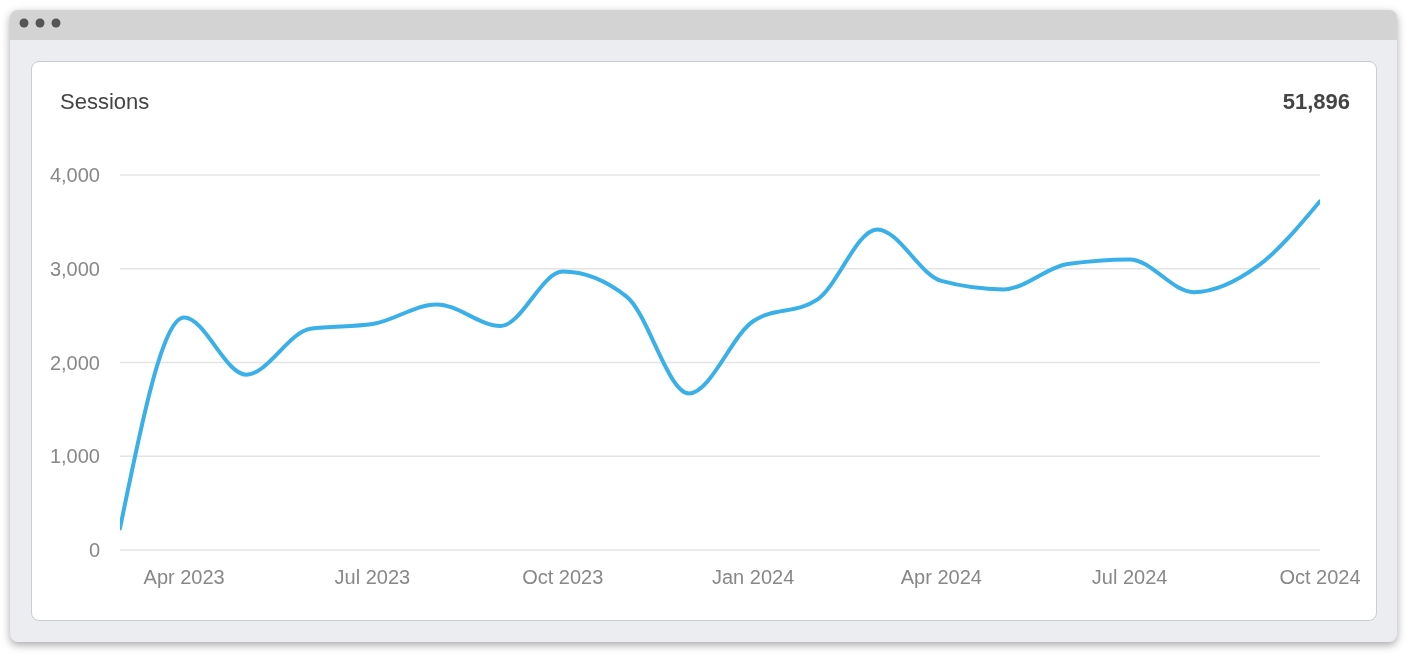  Describe the element at coordinates (372, 577) in the screenshot. I see `x-tick-label: Jul 2023` at that location.